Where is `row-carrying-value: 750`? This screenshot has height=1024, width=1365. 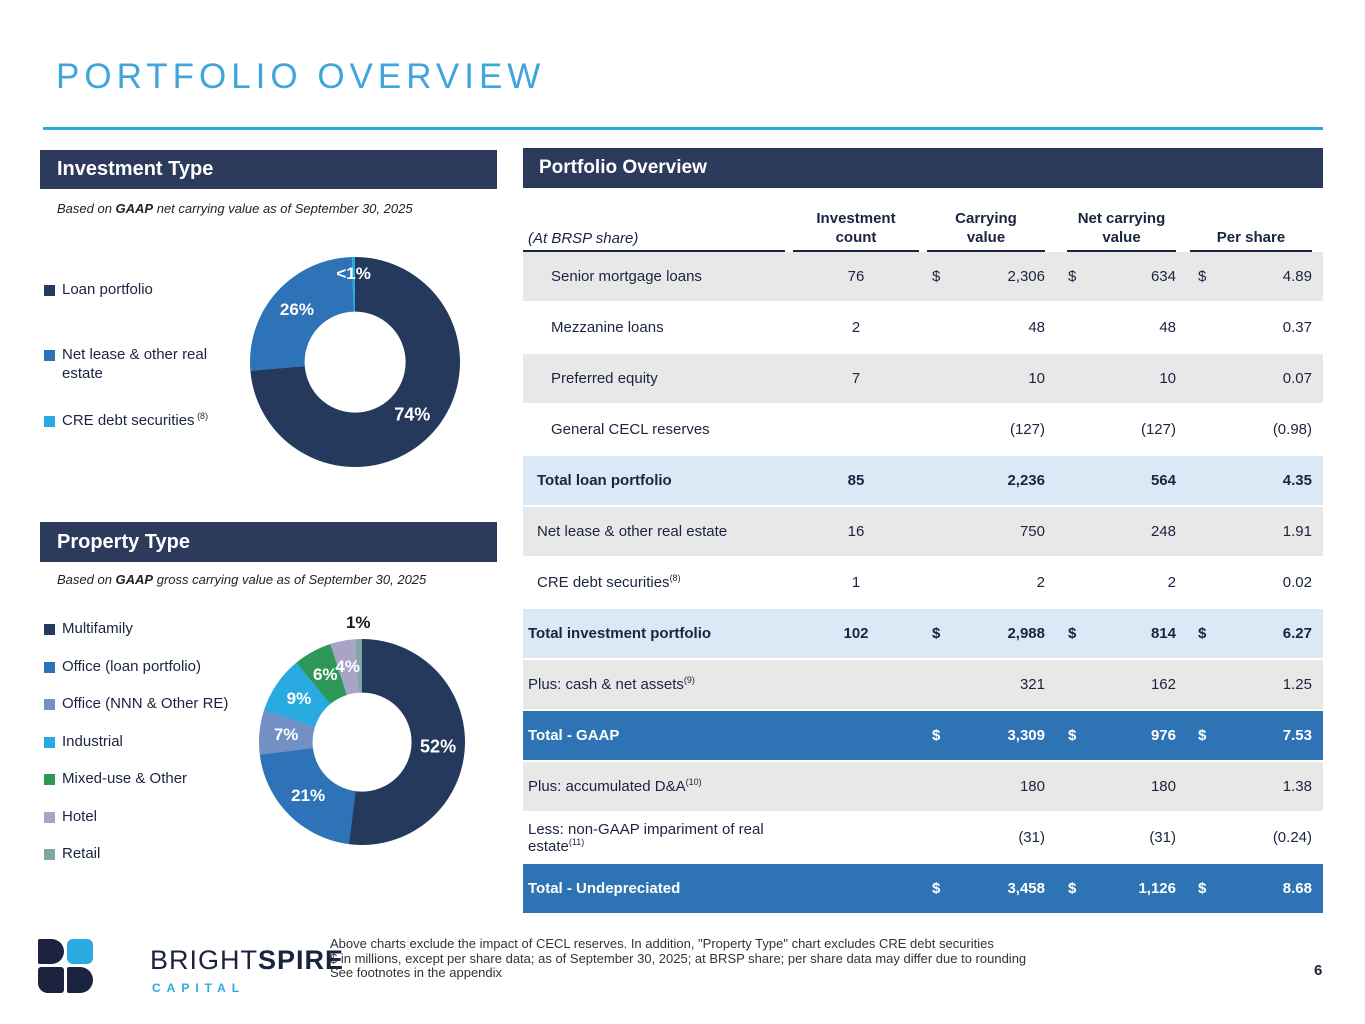 row-carrying-value: 750 is located at coordinates (986, 531).